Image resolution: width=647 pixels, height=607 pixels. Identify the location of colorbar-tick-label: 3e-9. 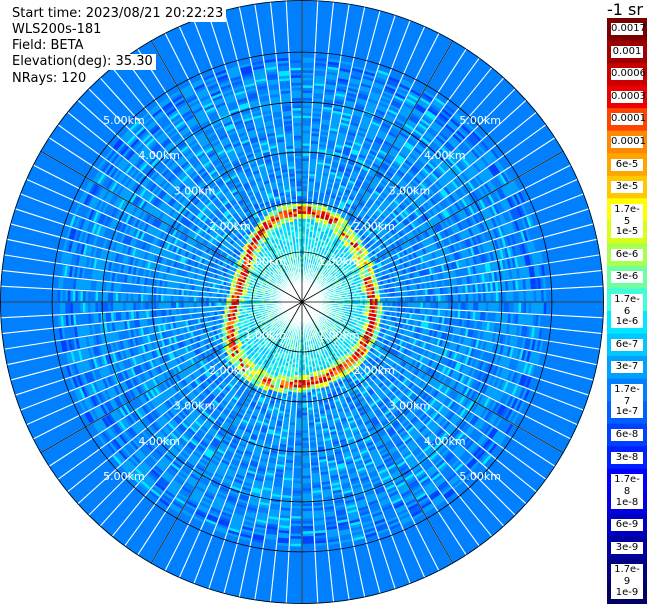
(627, 547).